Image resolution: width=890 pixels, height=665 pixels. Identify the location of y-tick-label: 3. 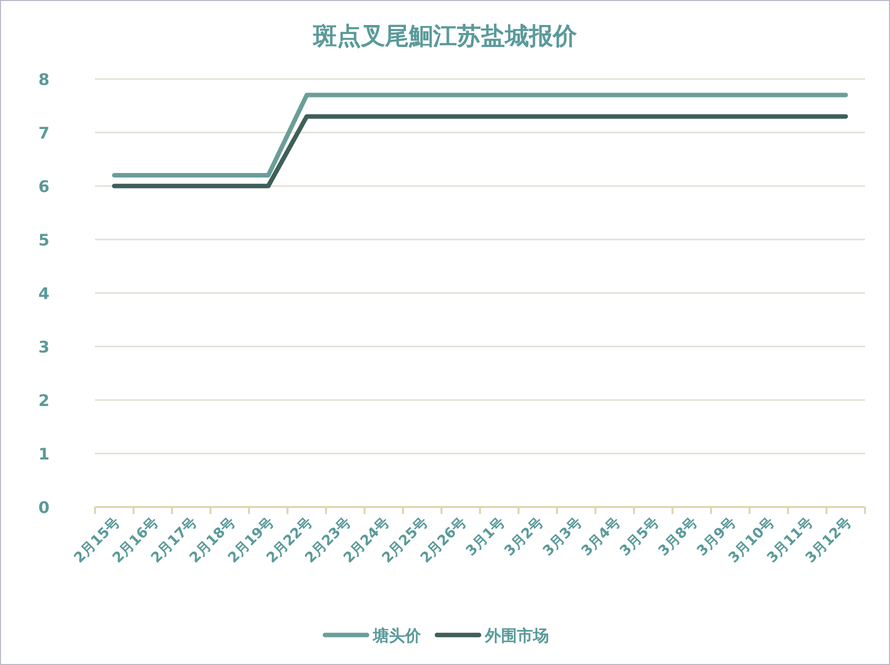
(44, 347).